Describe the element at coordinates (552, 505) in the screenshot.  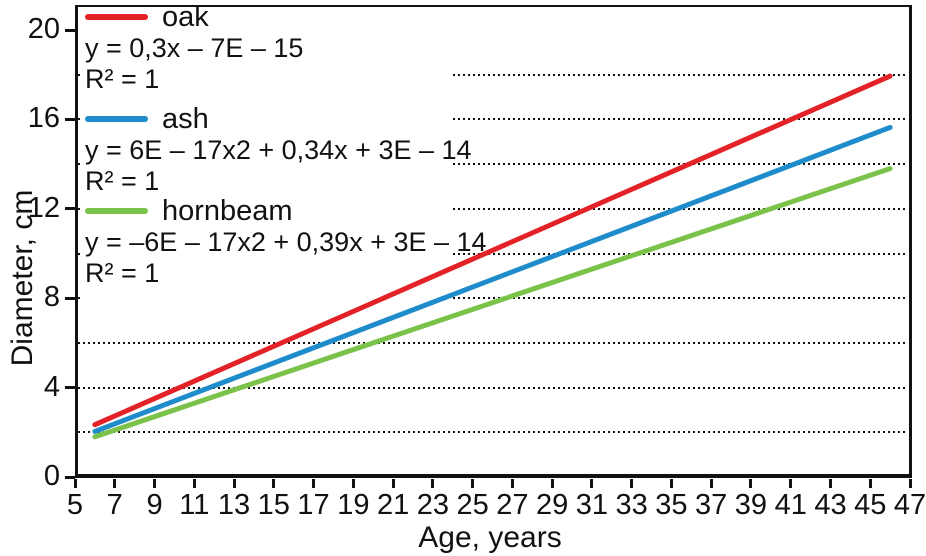
I see `x-tick-label: 29` at that location.